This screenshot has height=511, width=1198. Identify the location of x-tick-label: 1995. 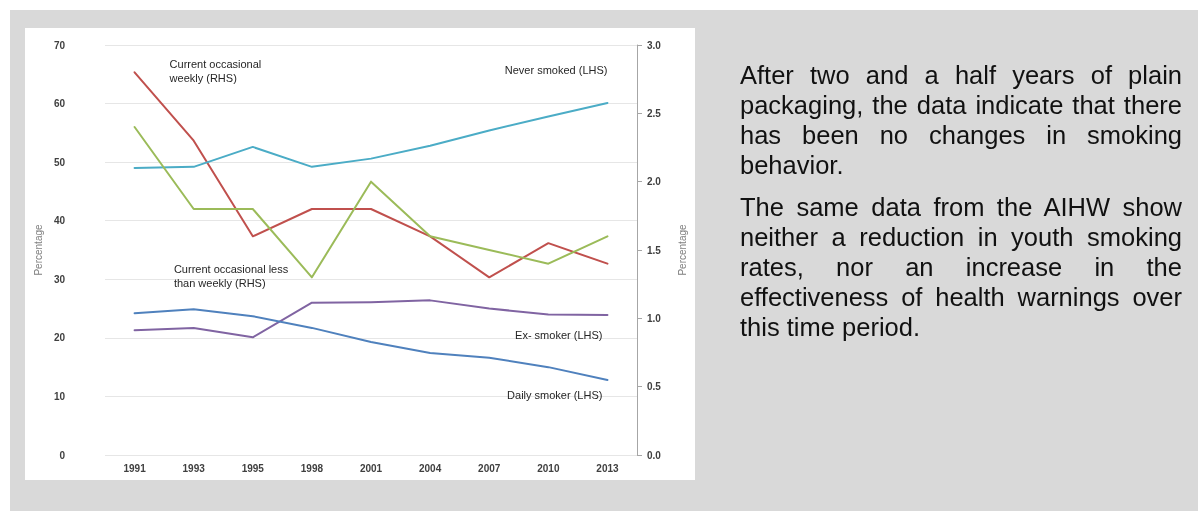
(253, 468).